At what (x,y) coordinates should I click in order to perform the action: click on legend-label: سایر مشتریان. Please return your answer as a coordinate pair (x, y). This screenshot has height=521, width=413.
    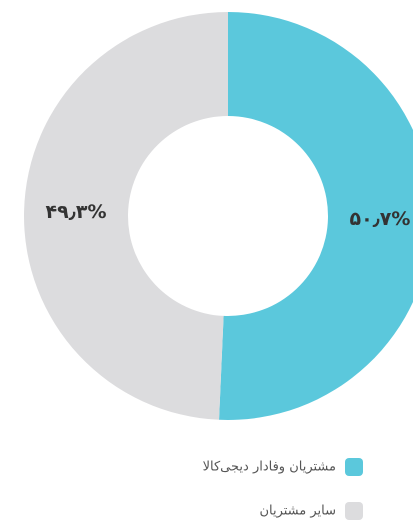
    Looking at the image, I should click on (297, 511).